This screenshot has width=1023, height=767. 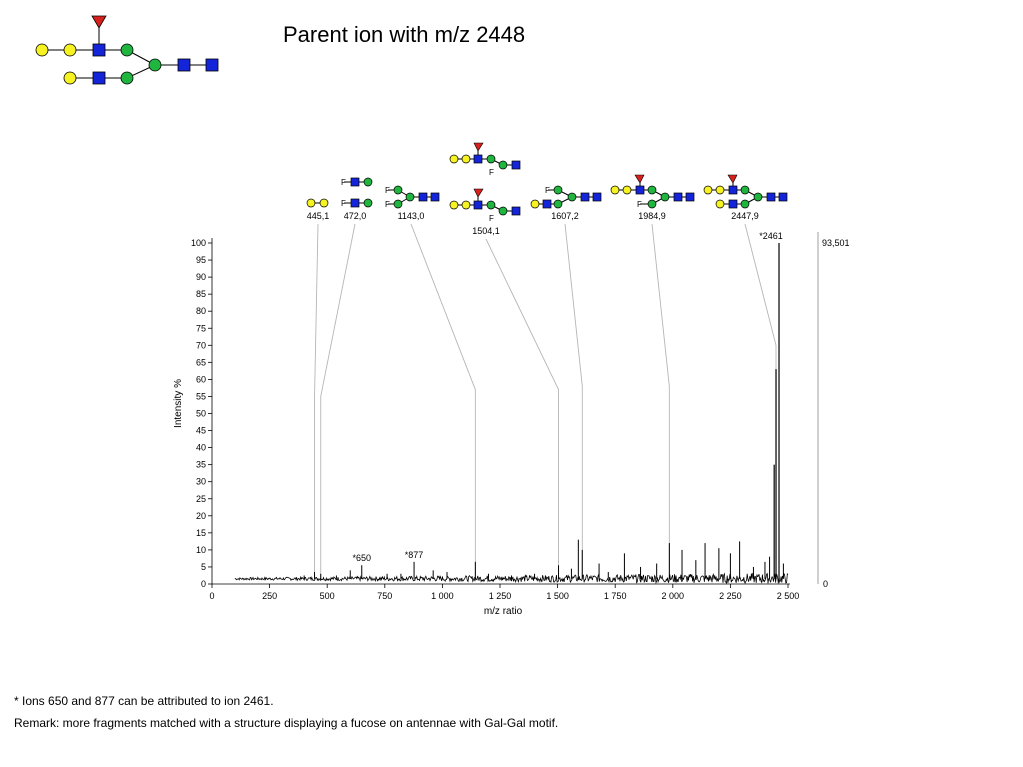 What do you see at coordinates (557, 596) in the screenshot?
I see `x-tick-label: 1 500` at bounding box center [557, 596].